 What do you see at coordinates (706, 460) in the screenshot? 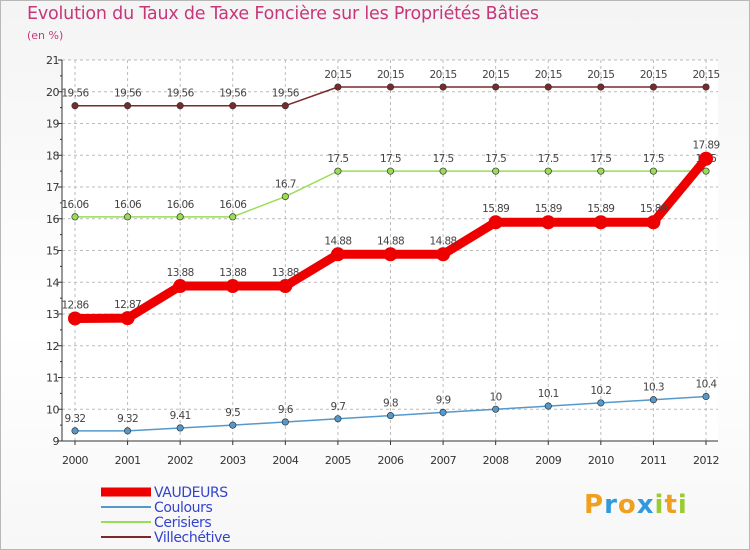
I see `x-tick-label: 2012` at bounding box center [706, 460].